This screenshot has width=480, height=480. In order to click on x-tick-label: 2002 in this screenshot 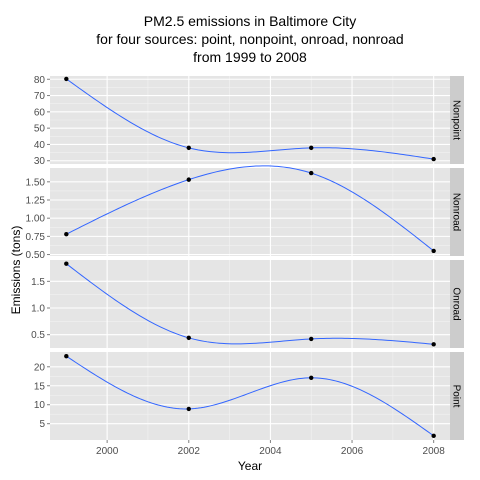, I will do `click(189, 451)`.